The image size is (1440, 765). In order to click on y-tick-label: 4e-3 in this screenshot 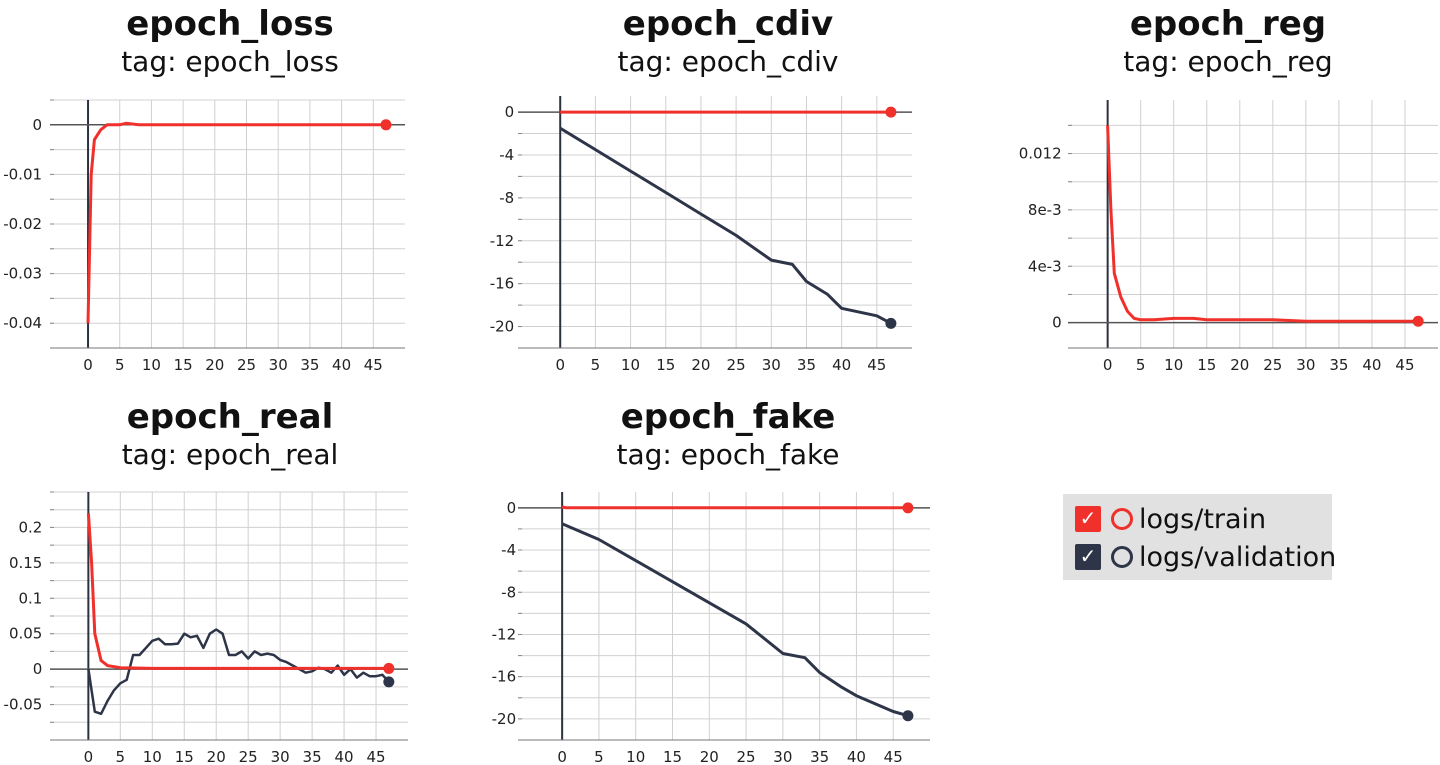, I will do `click(1045, 266)`.